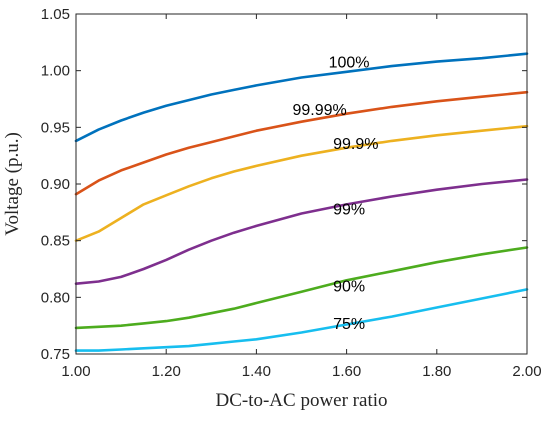 Image resolution: width=550 pixels, height=425 pixels. Describe the element at coordinates (75, 371) in the screenshot. I see `x-tick-label-0: 1.00` at that location.